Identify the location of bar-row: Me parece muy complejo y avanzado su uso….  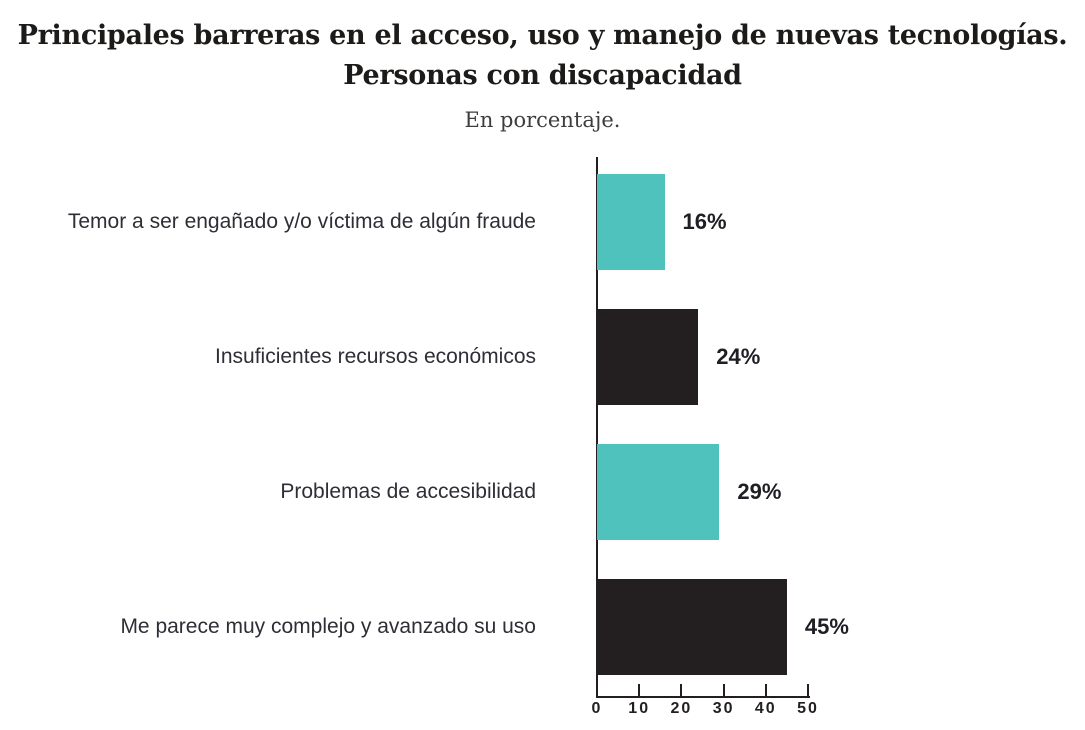
(542, 627).